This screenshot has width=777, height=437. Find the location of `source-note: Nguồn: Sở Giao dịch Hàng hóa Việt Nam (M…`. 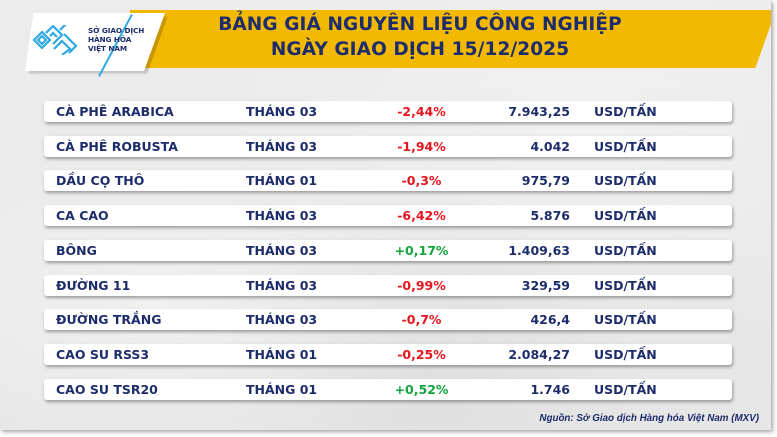

source-note: Nguồn: Sở Giao dịch Hàng hóa Việt Nam (M… is located at coordinates (649, 418).